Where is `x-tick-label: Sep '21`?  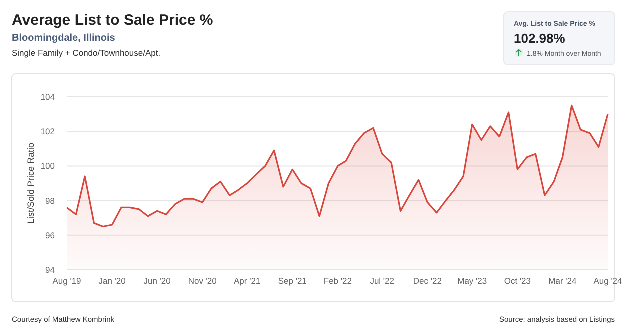
x-tick-label: Sep '21 is located at coordinates (293, 281).